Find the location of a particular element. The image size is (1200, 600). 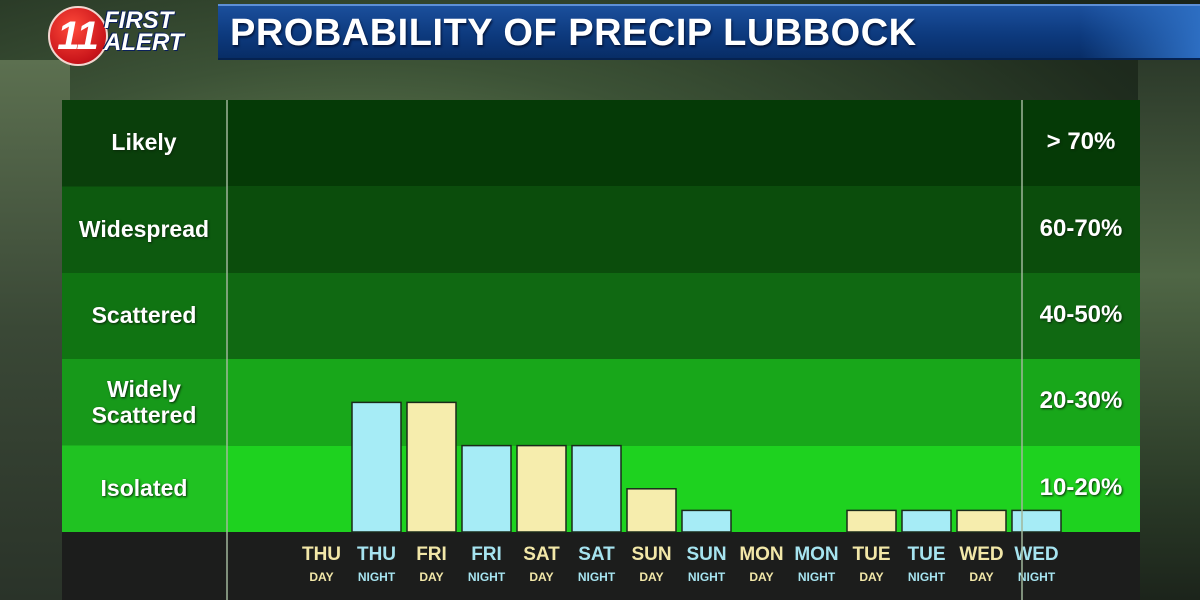

bar-fri-day is located at coordinates (431, 467).